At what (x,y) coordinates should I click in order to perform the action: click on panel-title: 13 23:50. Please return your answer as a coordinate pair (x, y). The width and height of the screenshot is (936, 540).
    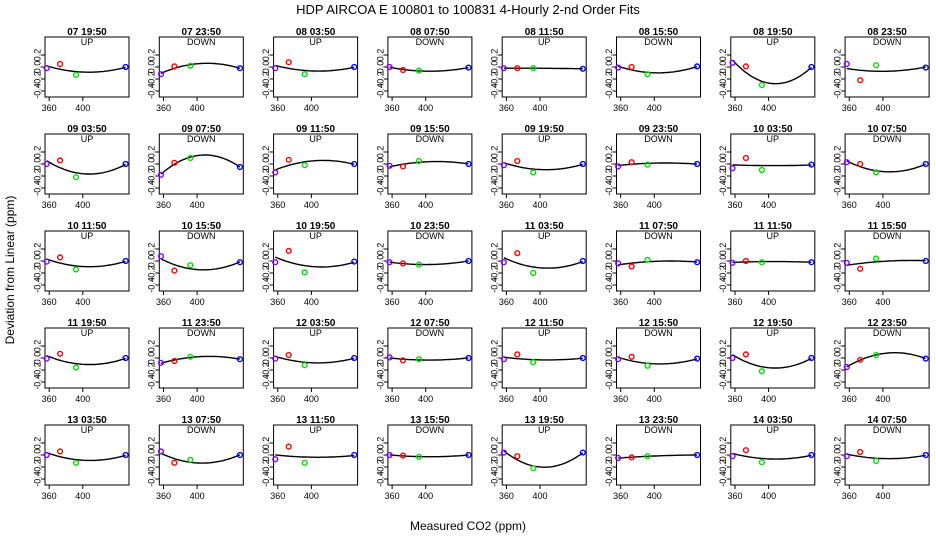
    Looking at the image, I should click on (659, 420).